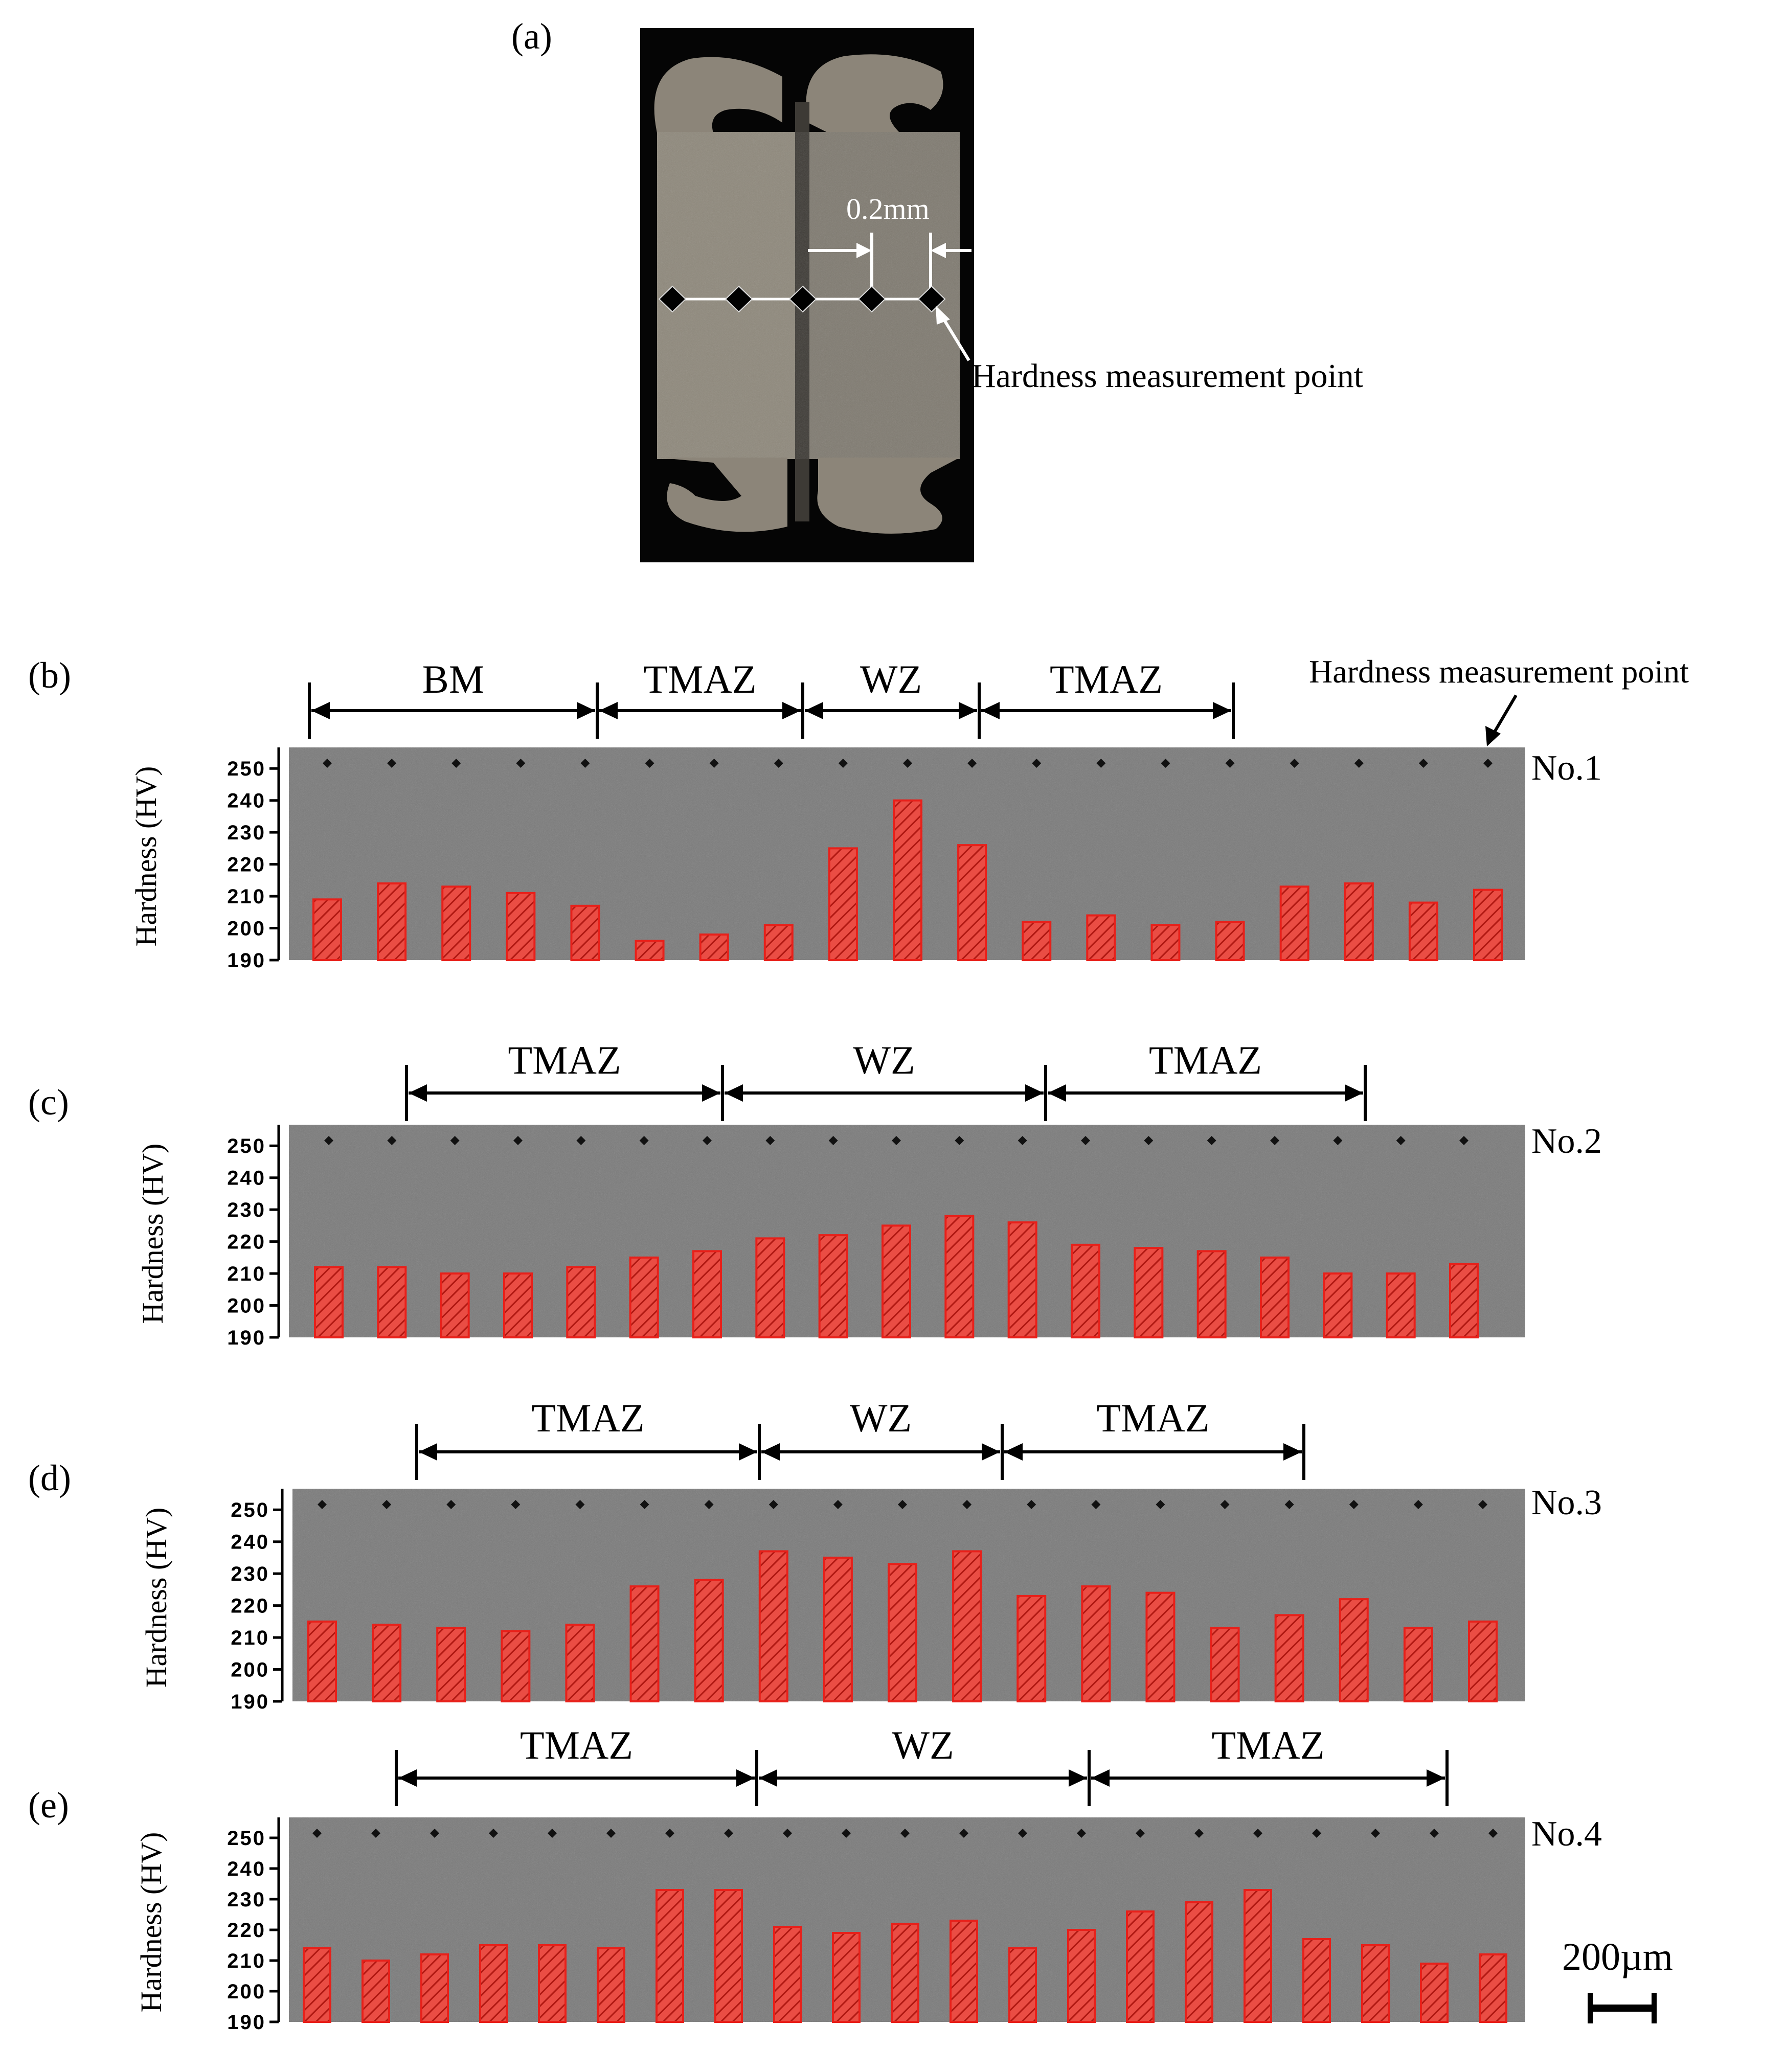 Image resolution: width=1785 pixels, height=2072 pixels. What do you see at coordinates (247, 929) in the screenshot?
I see `y-tick-label: 200` at bounding box center [247, 929].